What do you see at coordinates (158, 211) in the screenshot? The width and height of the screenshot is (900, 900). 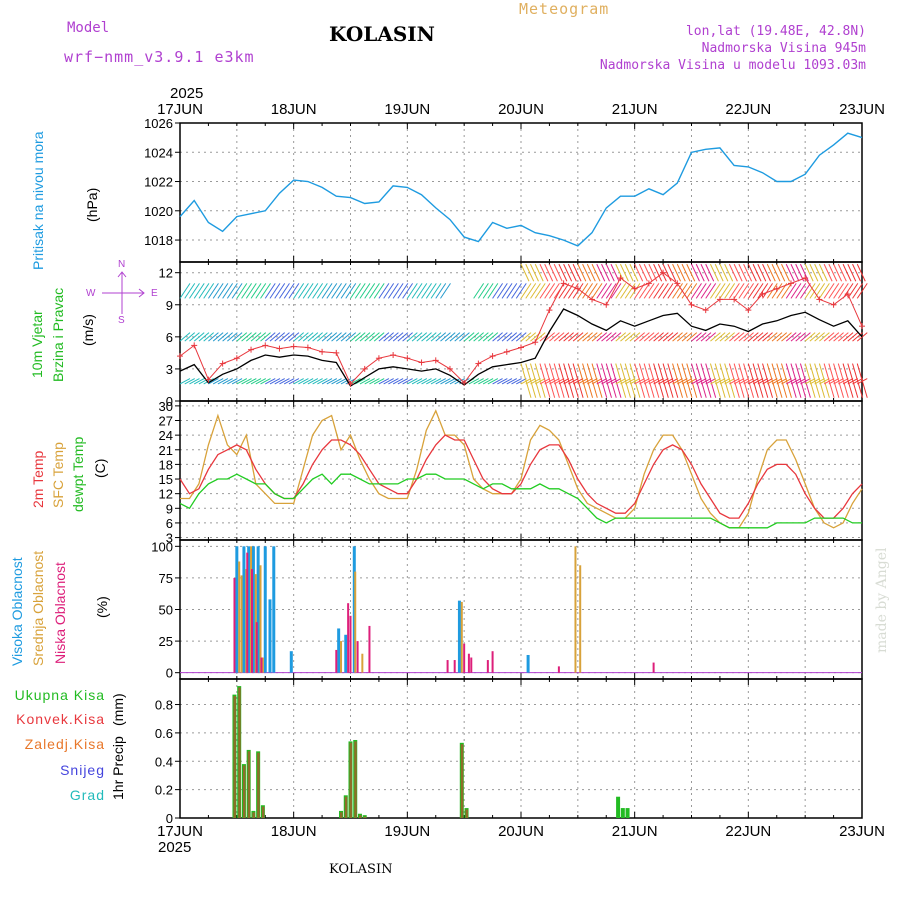 I see `y-tick-label: 1020` at bounding box center [158, 211].